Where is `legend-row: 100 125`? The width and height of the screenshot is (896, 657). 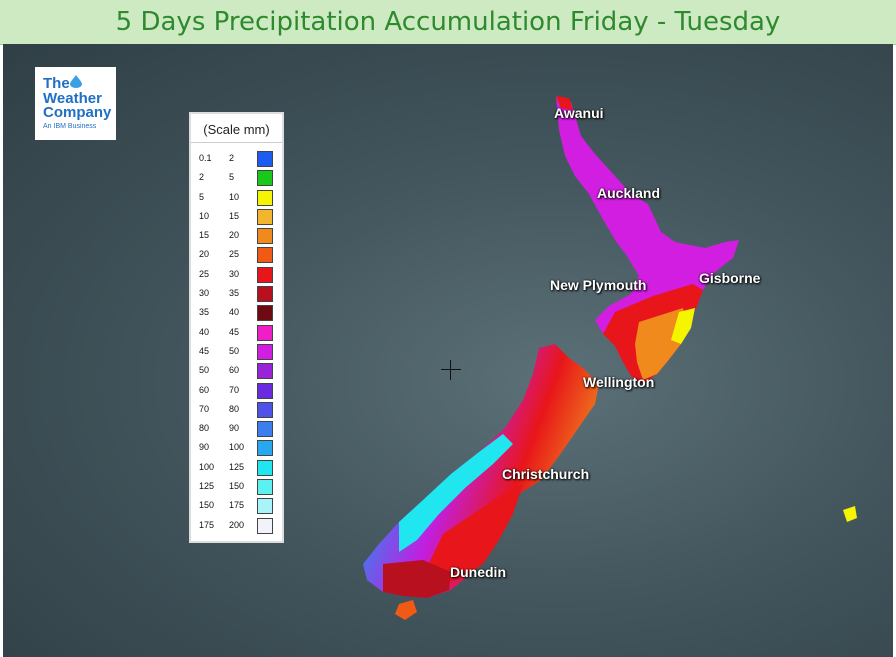
legend-row: 100 125 is located at coordinates (236, 467).